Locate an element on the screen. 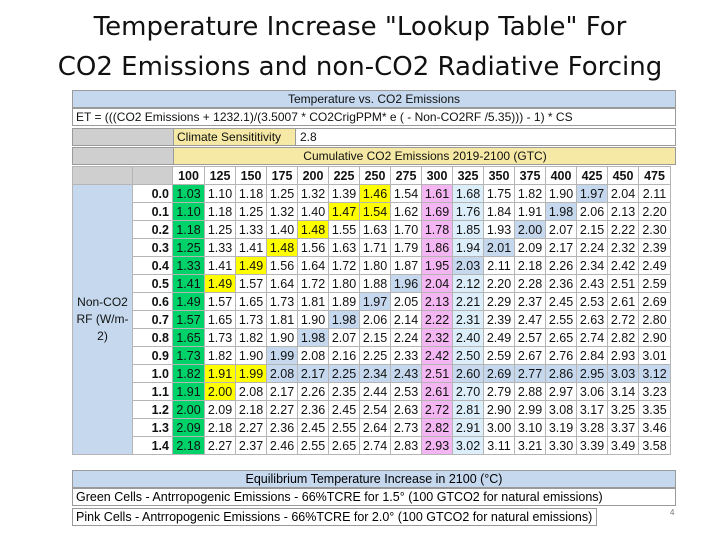 This screenshot has width=720, height=540. table-cell: 2.57 is located at coordinates (530, 337).